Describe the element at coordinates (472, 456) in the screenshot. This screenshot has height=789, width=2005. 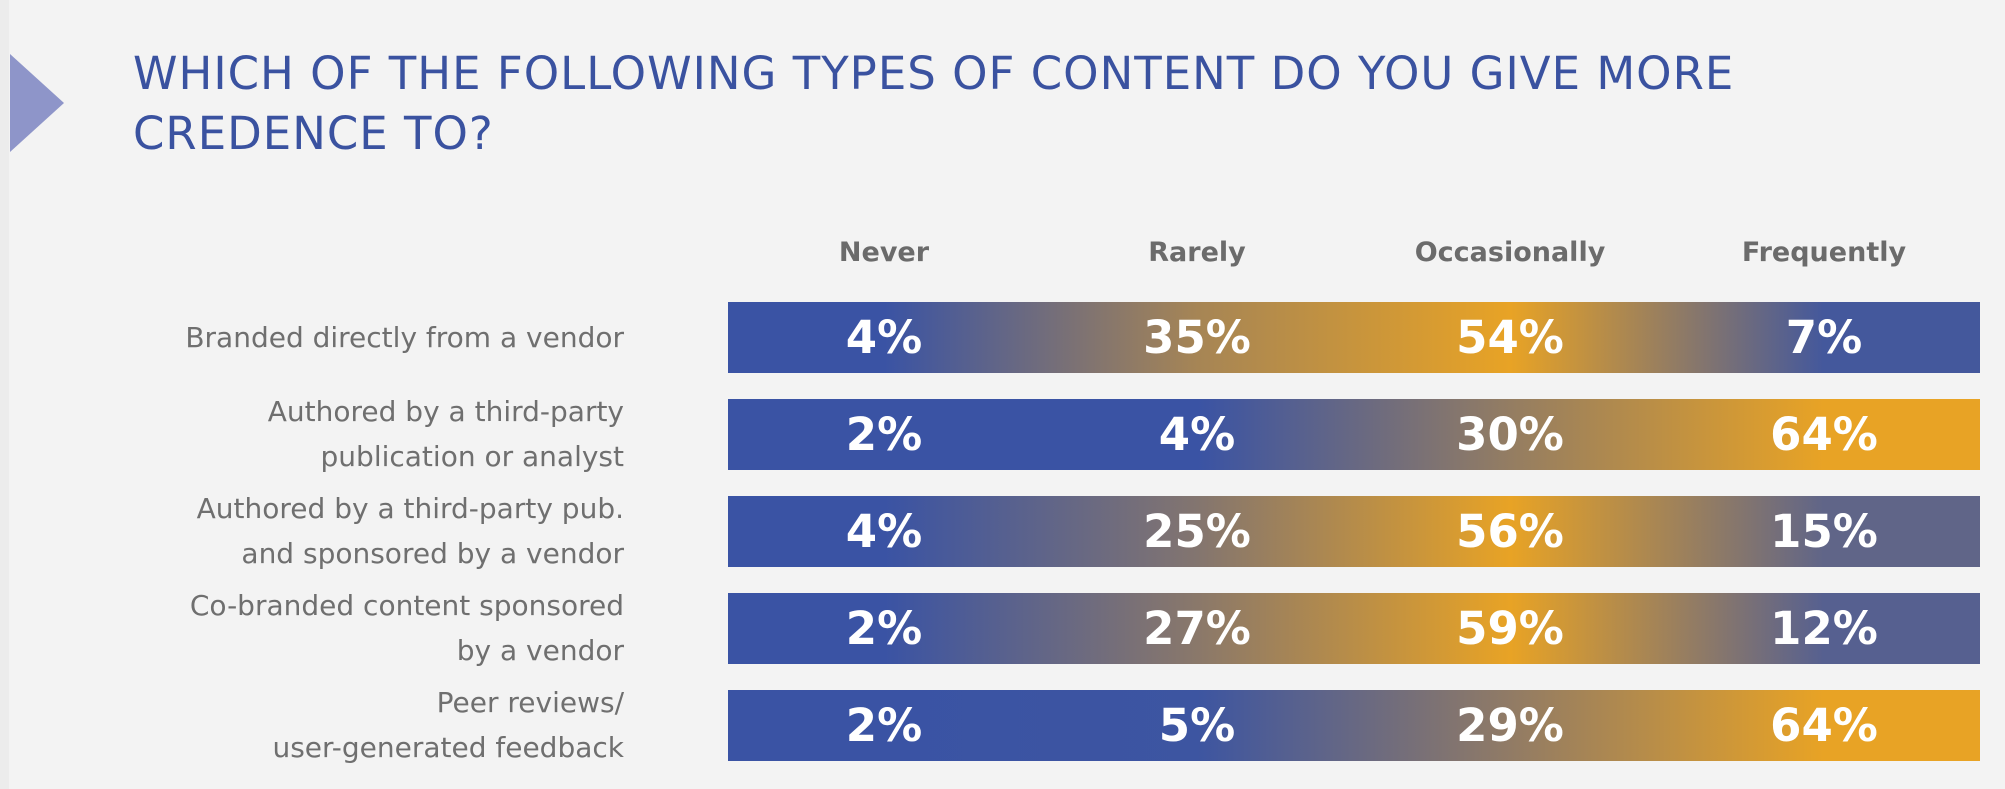
I see `row-label-line: publication or analyst` at that location.